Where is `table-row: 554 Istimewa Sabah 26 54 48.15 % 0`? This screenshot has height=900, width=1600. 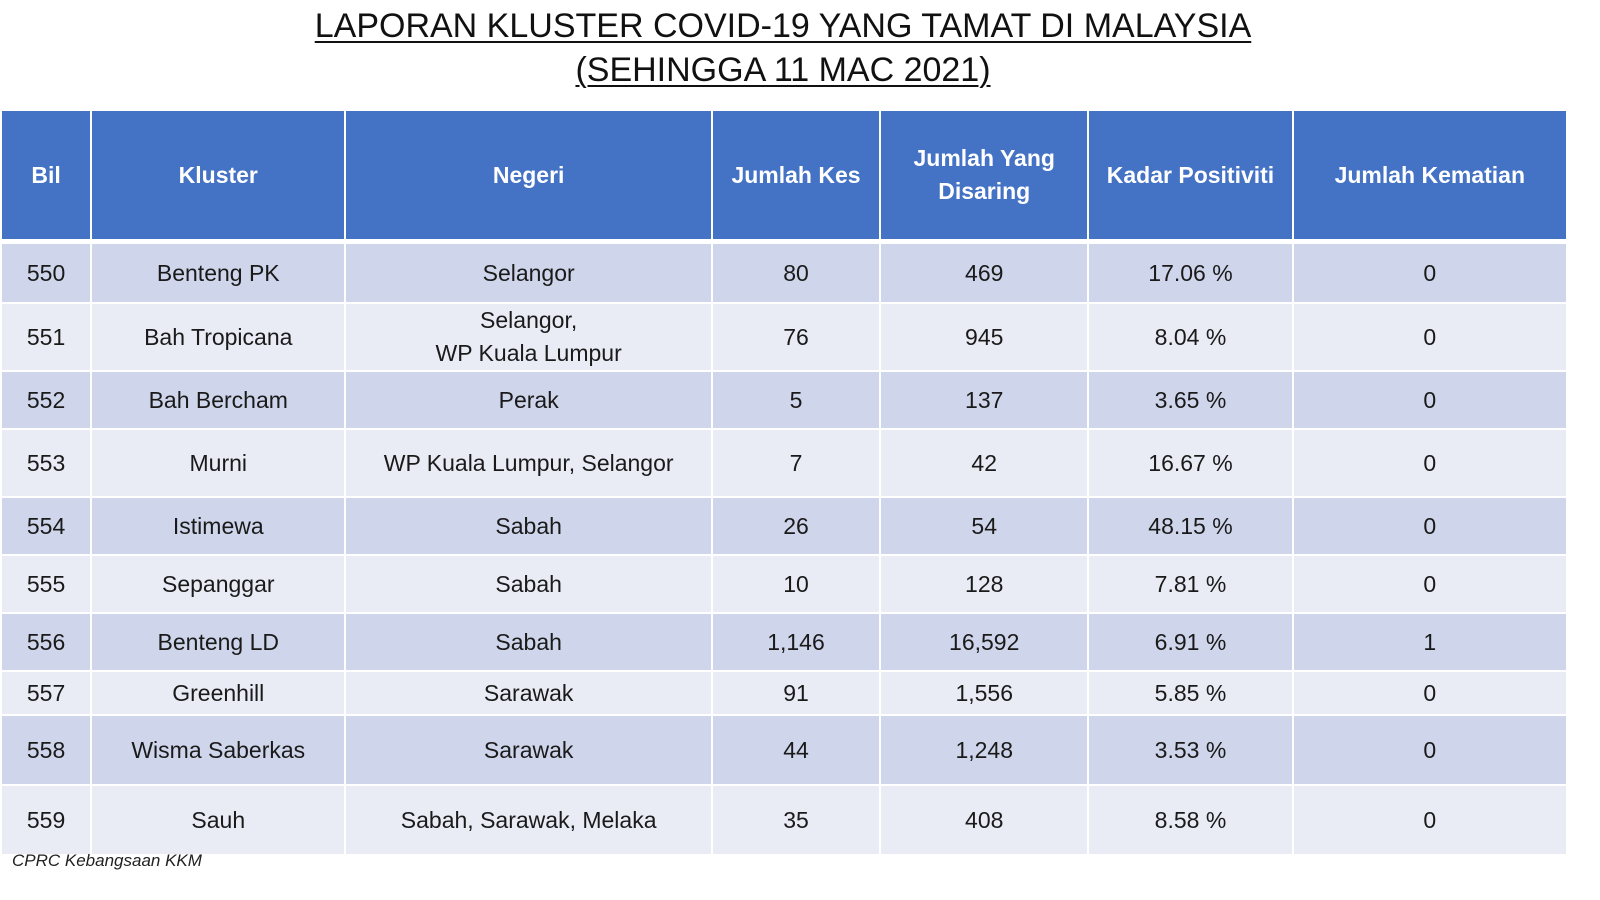 table-row: 554 Istimewa Sabah 26 54 48.15 % 0 is located at coordinates (784, 526).